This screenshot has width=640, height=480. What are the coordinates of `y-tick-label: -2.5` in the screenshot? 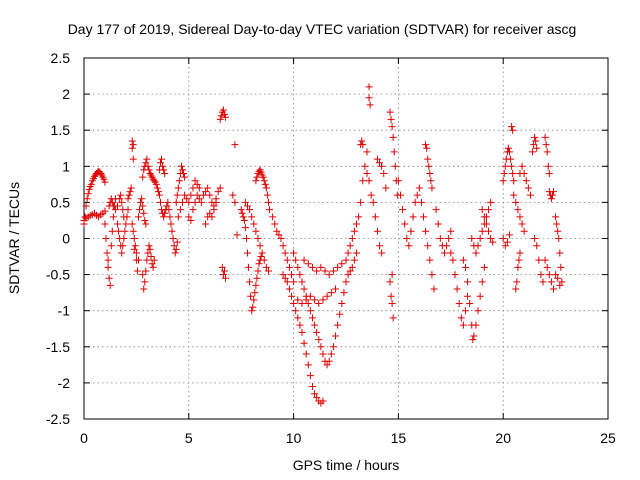 It's located at (58, 419).